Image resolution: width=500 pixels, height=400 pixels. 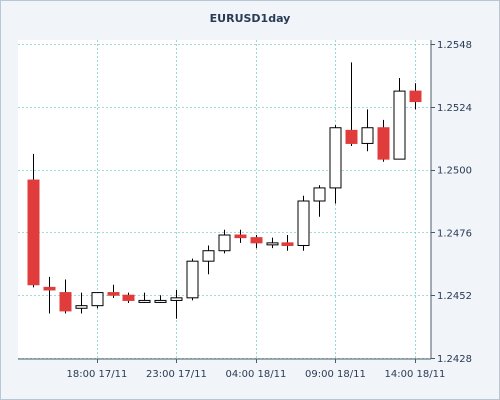 I want to click on x-tick-label: 14:00 18/11, so click(x=415, y=374).